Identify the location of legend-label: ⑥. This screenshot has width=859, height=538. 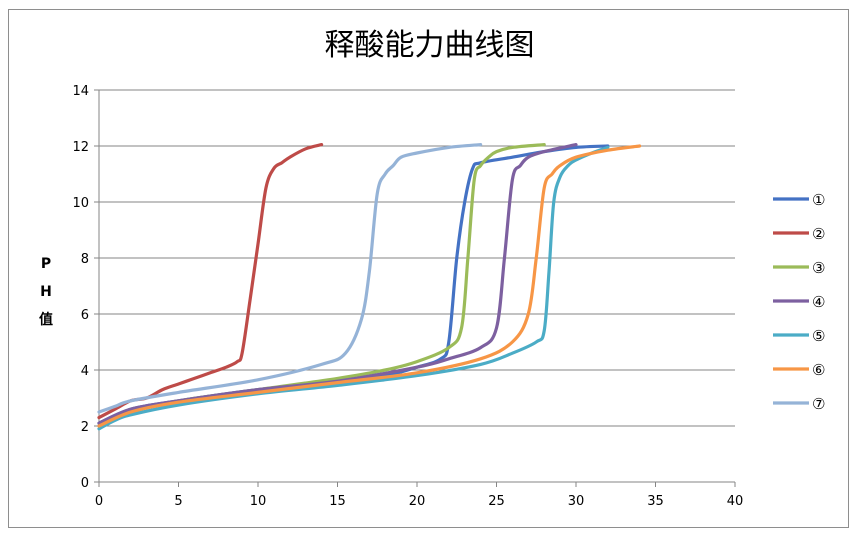
(818, 370).